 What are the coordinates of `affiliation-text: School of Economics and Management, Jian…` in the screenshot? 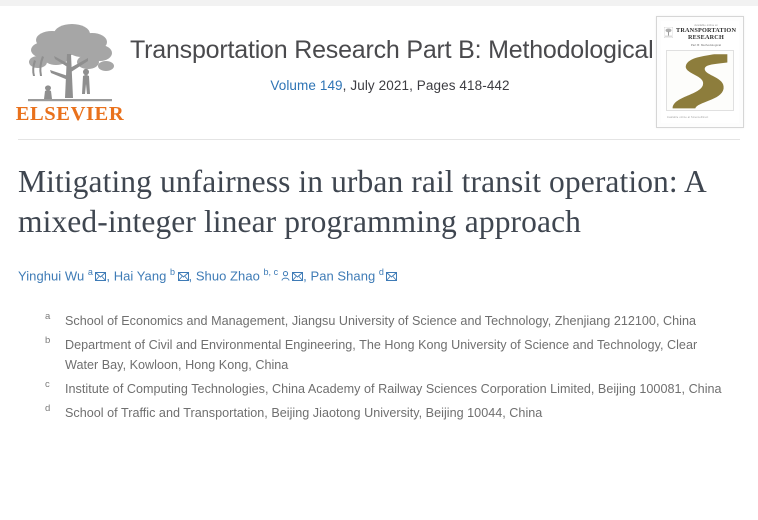 It's located at (381, 321).